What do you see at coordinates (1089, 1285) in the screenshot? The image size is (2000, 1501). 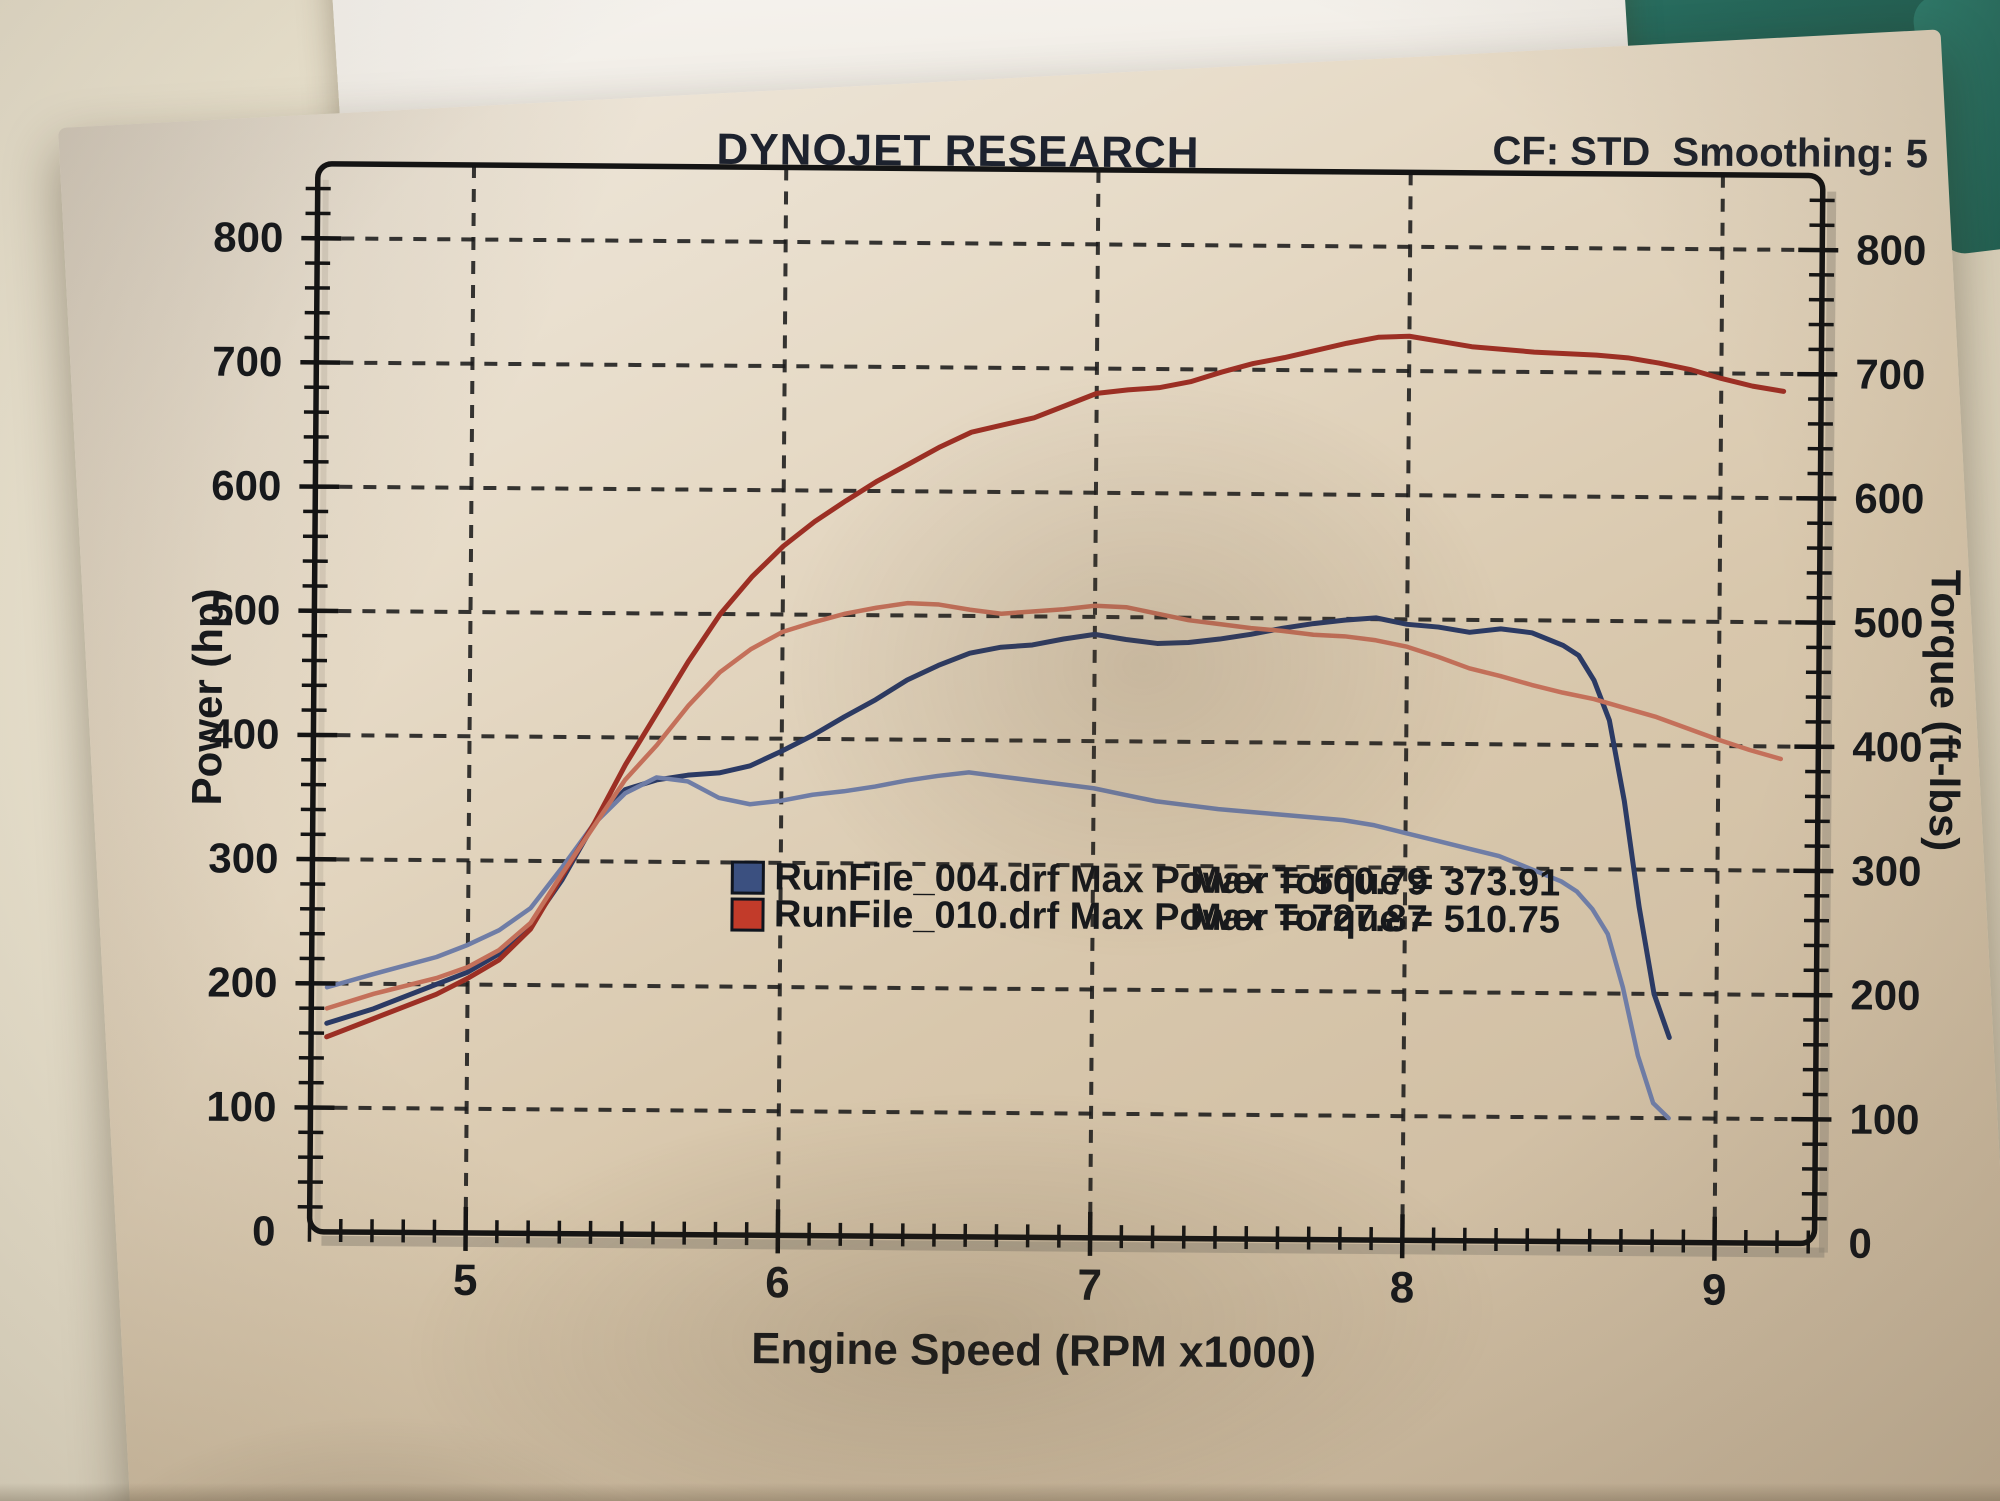 I see `svg-text: 7` at bounding box center [1089, 1285].